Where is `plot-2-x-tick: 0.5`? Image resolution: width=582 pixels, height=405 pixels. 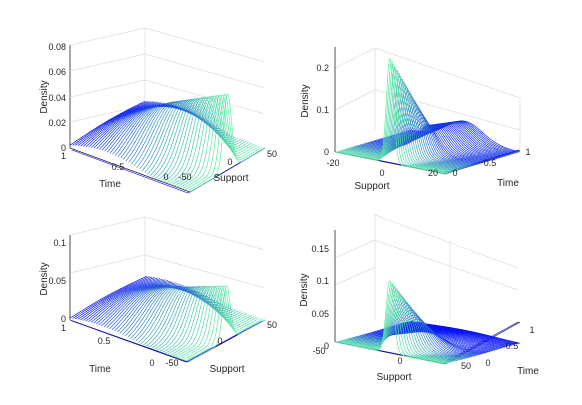 plot-2-x-tick: 0.5 is located at coordinates (490, 163).